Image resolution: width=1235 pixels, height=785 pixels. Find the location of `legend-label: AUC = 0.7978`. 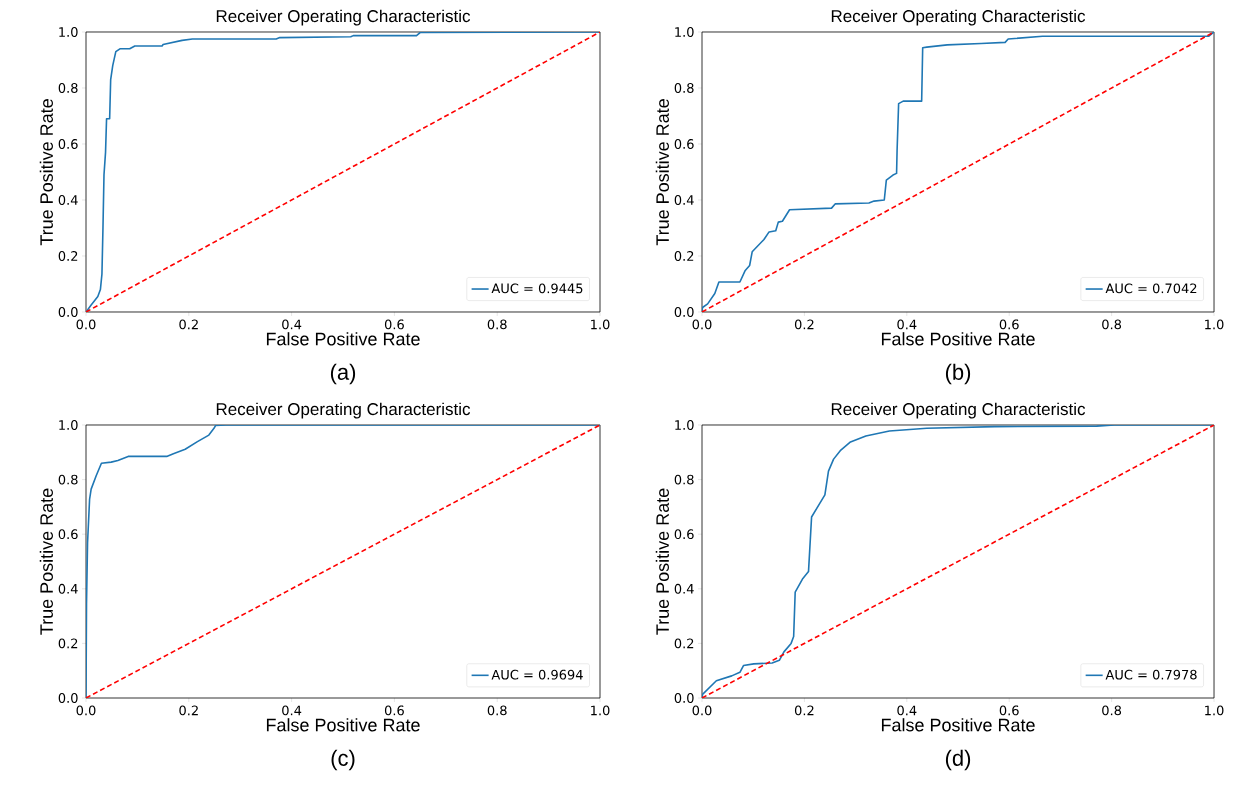

legend-label: AUC = 0.7978 is located at coordinates (1151, 674).